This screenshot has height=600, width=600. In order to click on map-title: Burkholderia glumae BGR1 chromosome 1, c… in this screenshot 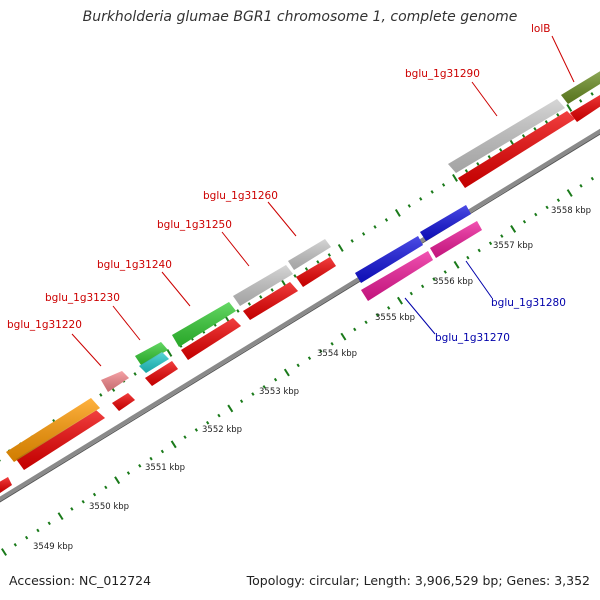, I will do `click(300, 17)`.